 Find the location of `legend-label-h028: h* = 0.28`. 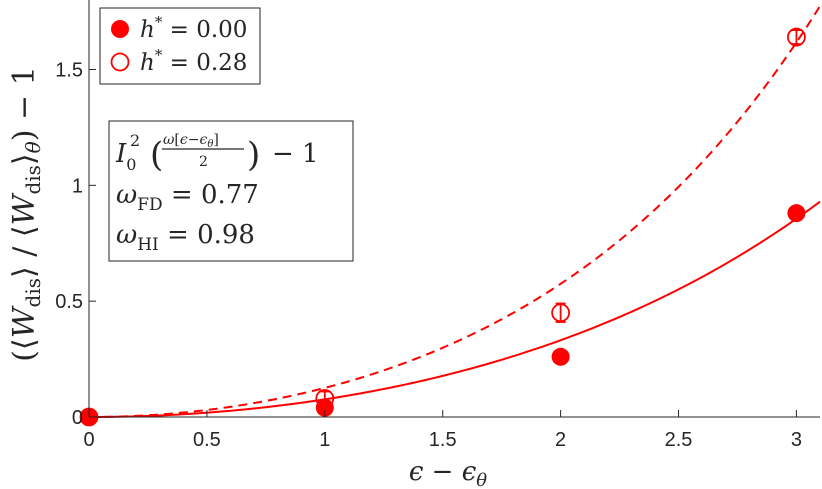

legend-label-h028: h* = 0.28 is located at coordinates (193, 61).